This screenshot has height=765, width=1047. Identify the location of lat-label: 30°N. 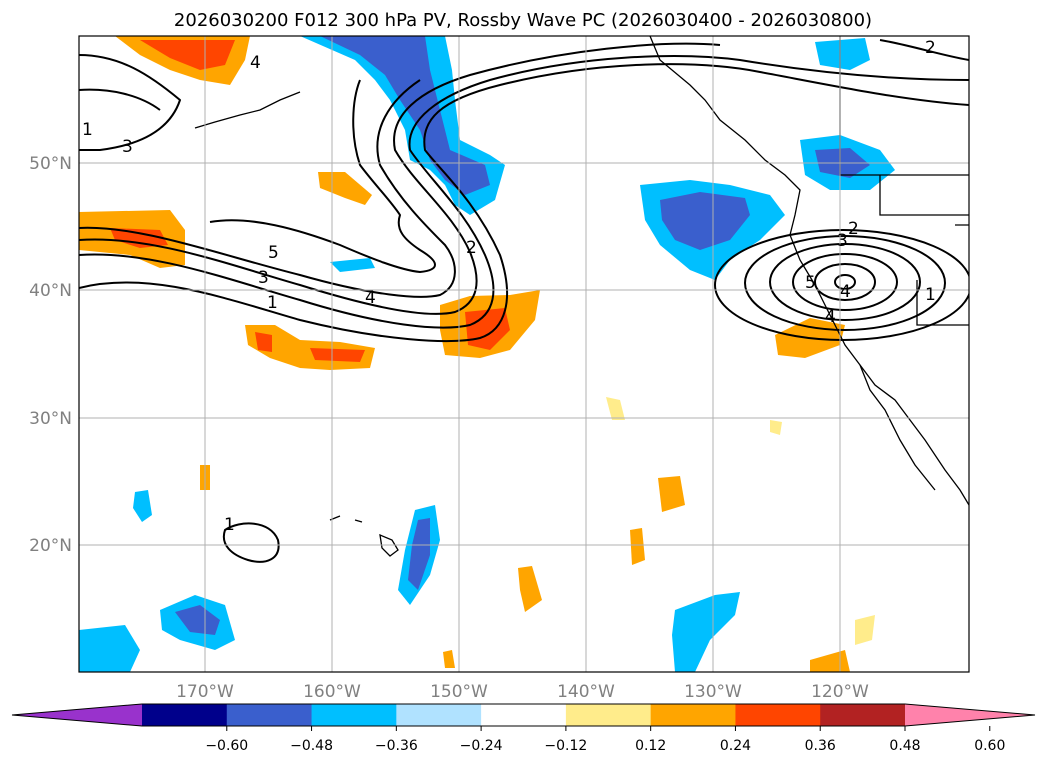
(50, 419).